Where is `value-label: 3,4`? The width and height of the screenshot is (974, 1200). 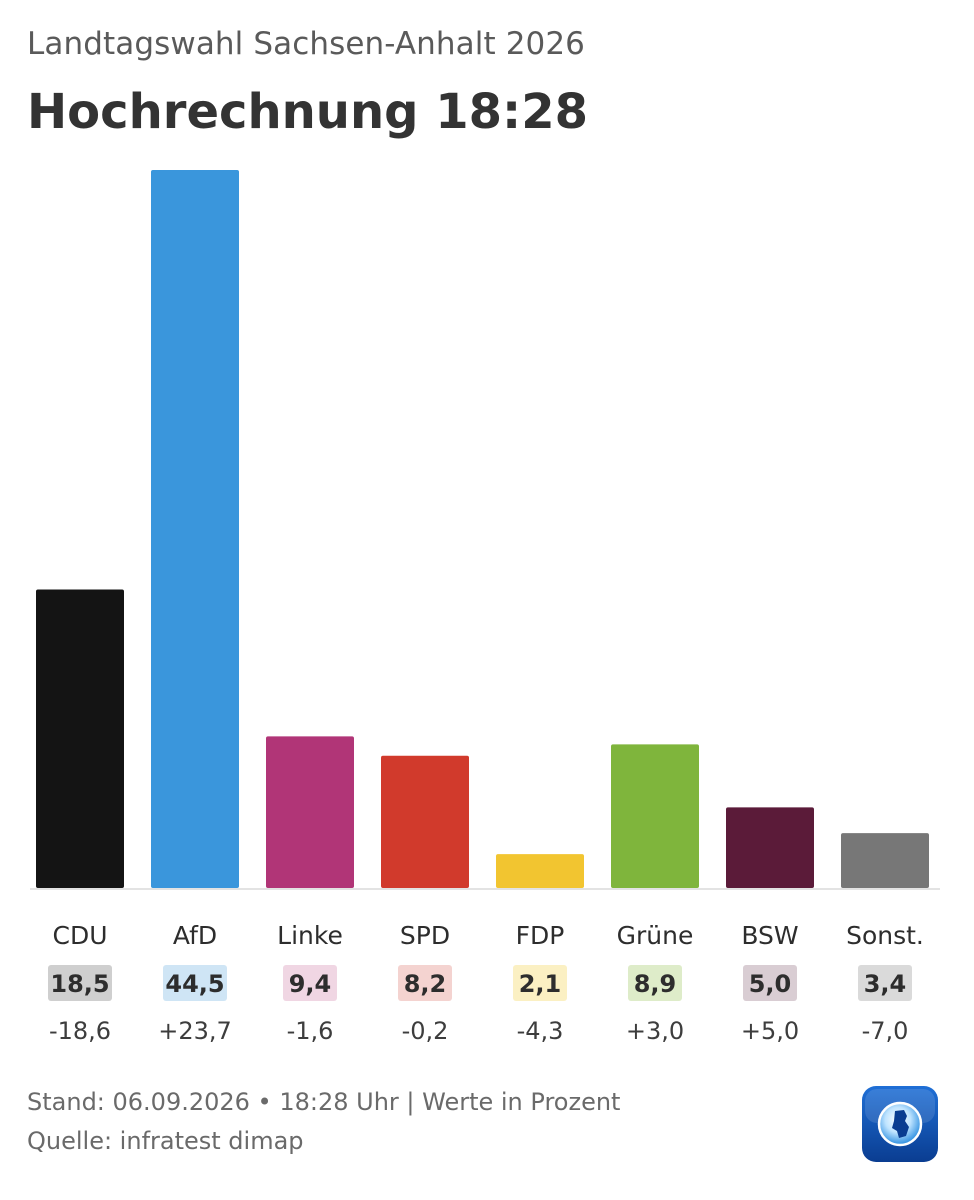 value-label: 3,4 is located at coordinates (885, 984).